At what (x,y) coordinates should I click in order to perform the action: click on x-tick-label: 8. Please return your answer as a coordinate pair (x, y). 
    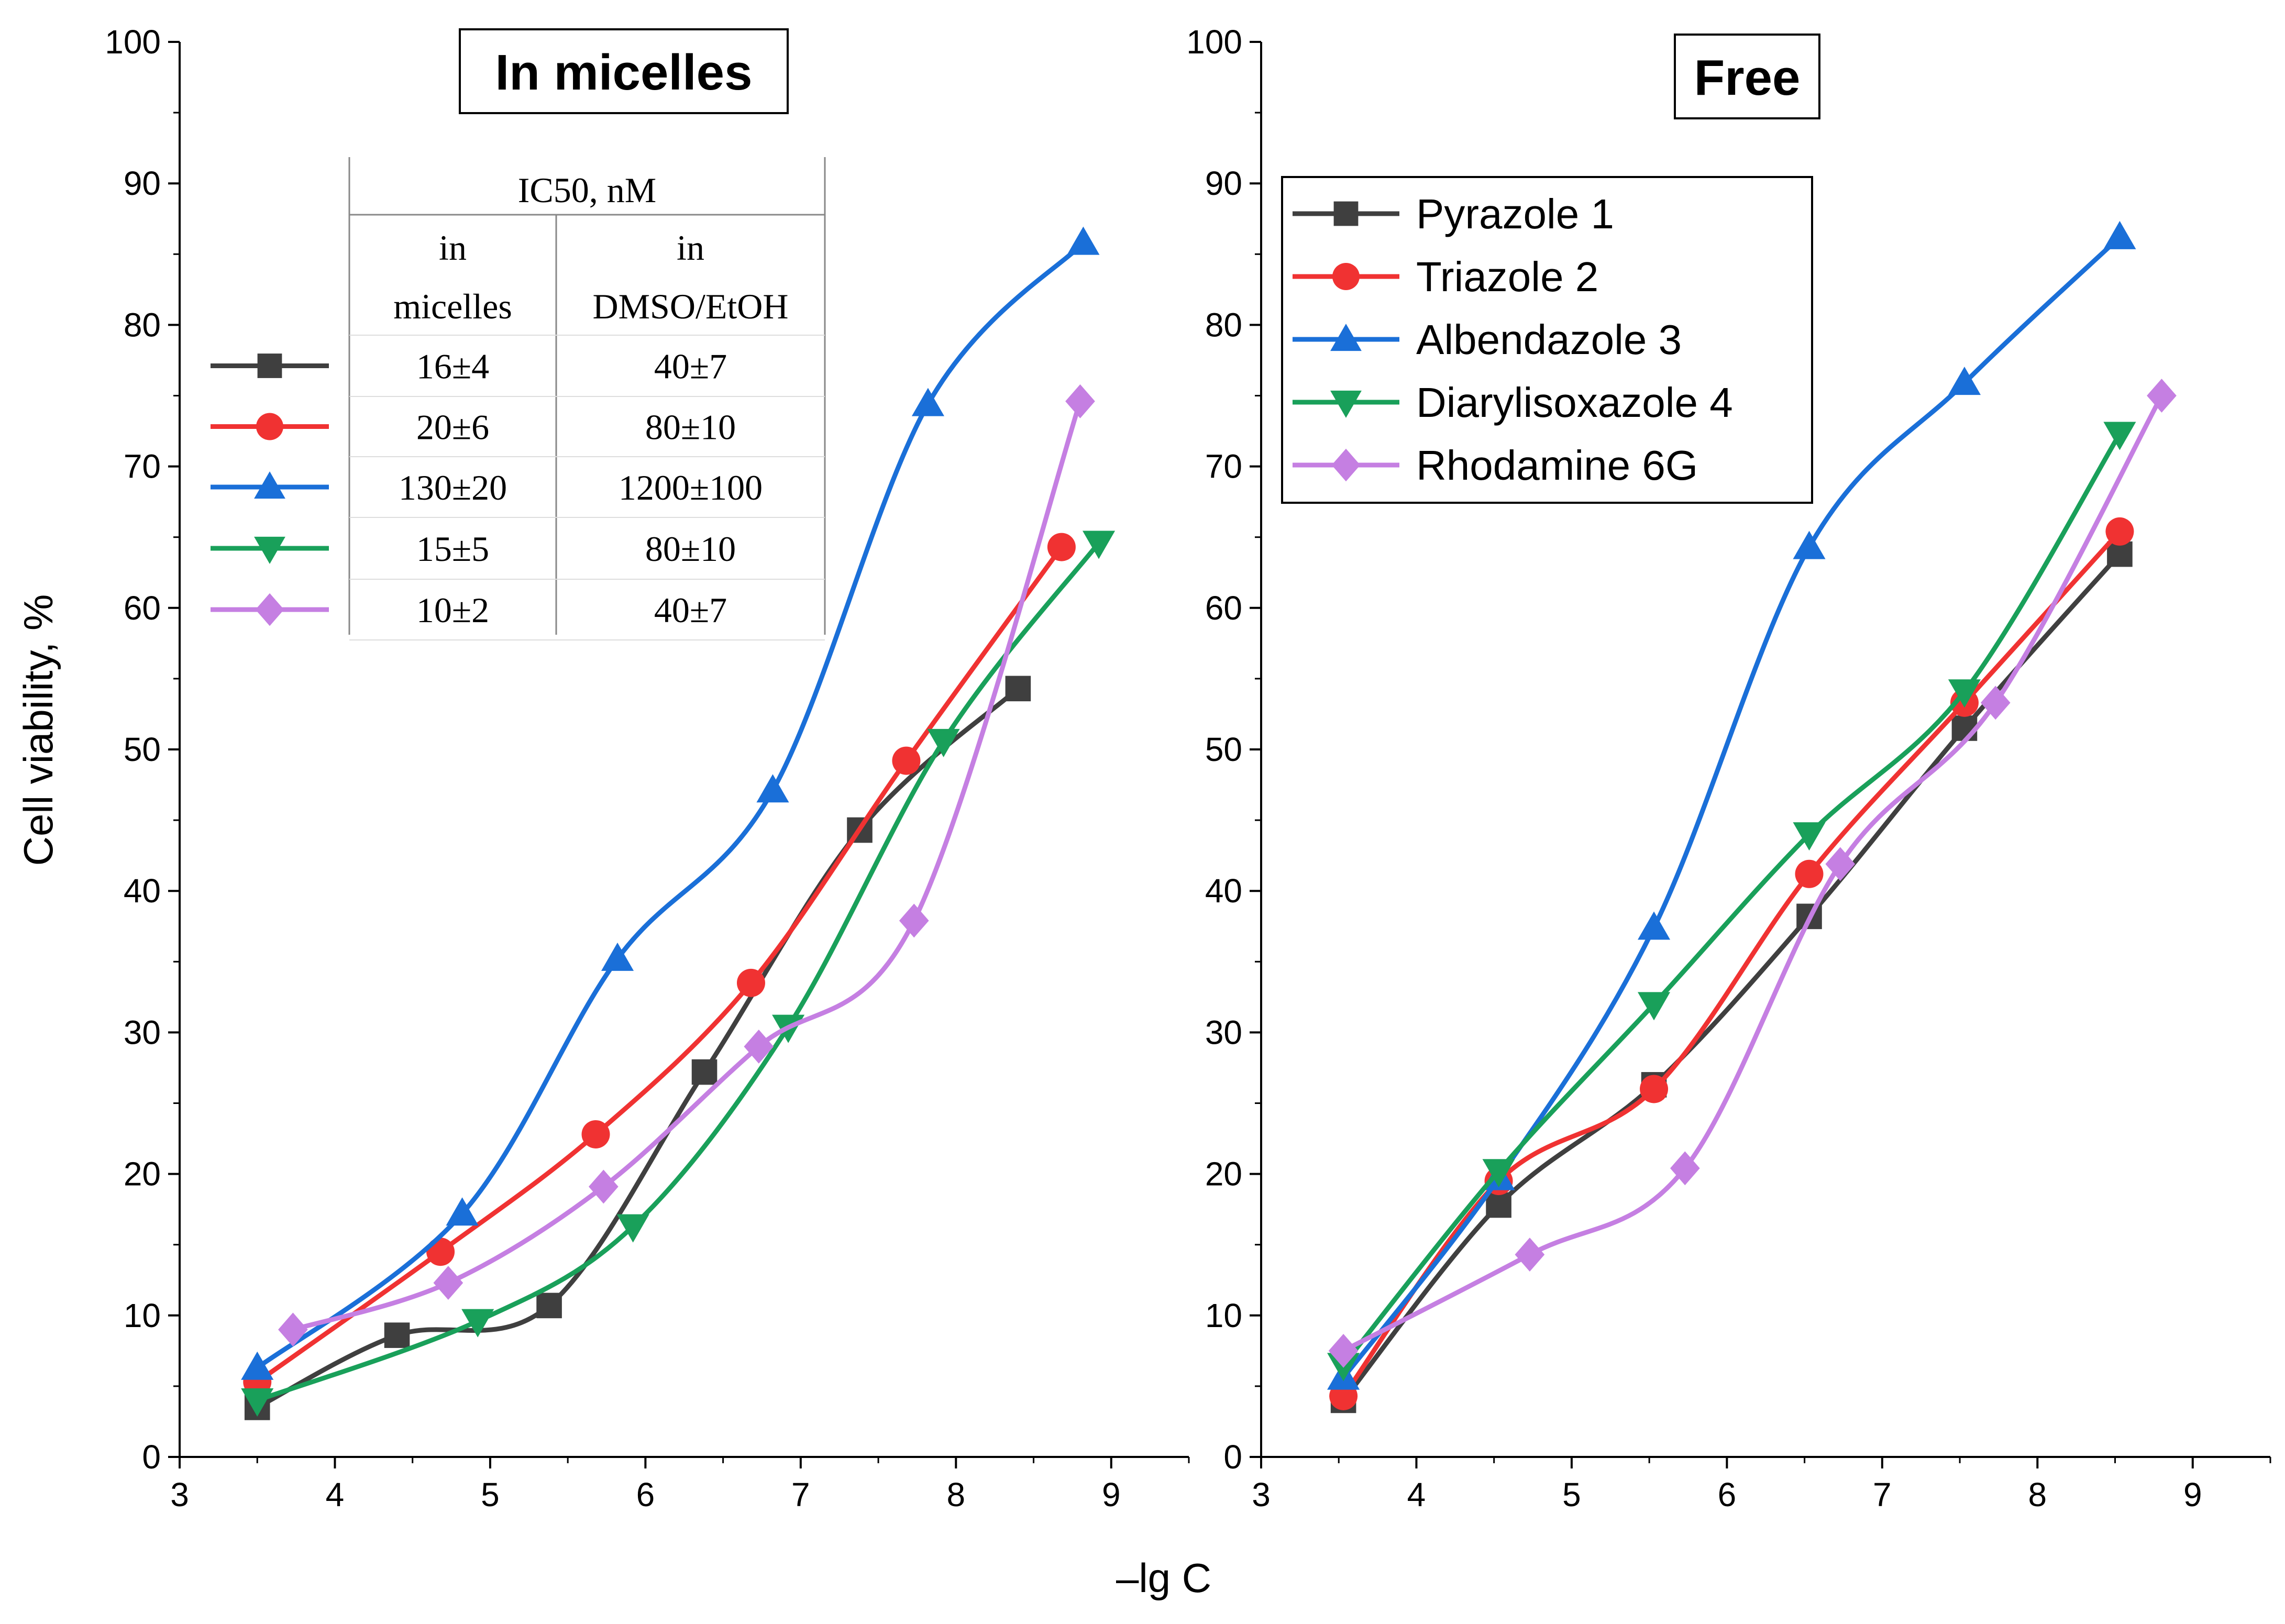
    Looking at the image, I should click on (956, 1494).